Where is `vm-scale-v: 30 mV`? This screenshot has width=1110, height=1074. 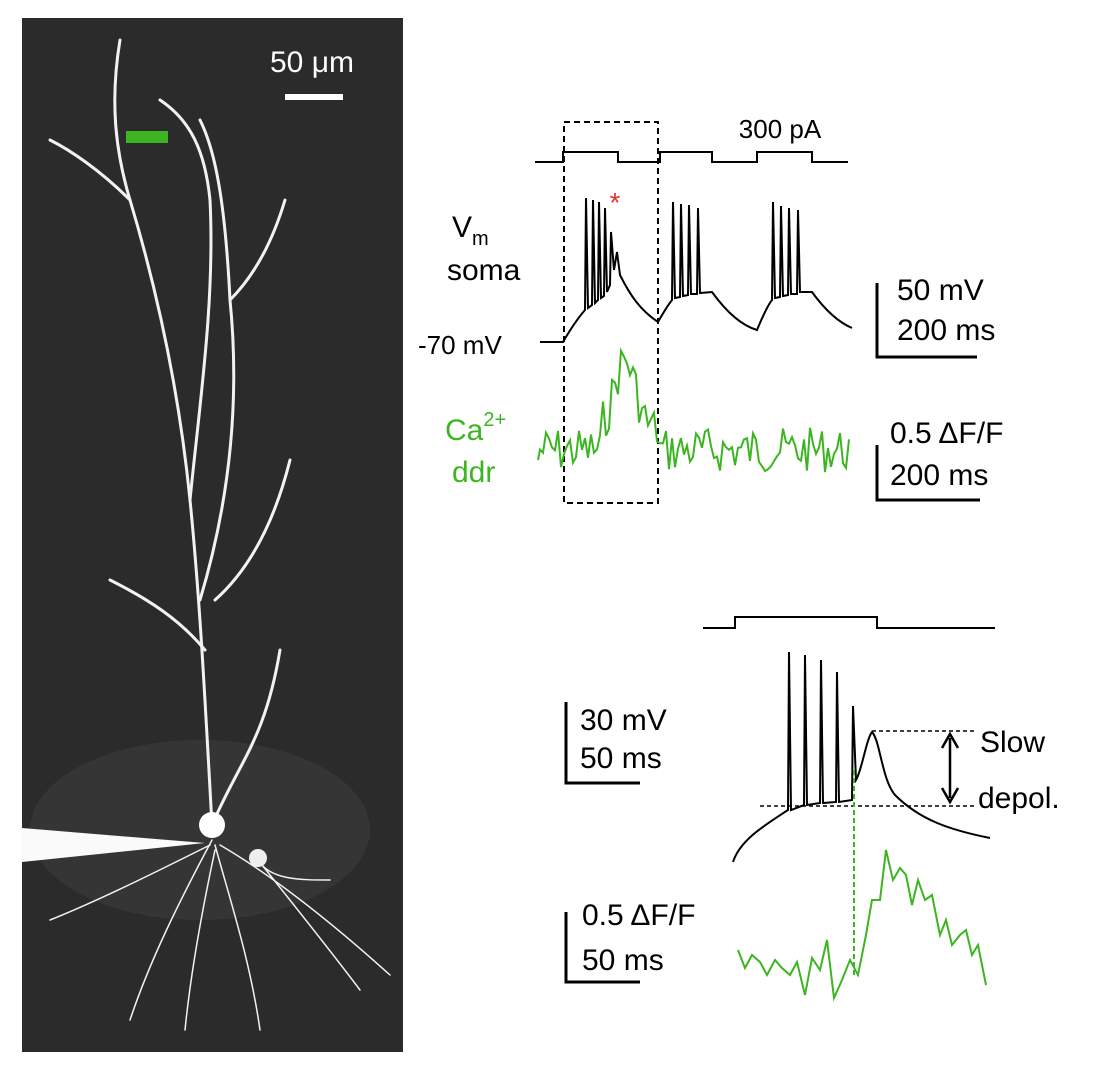
vm-scale-v: 30 mV is located at coordinates (623, 720).